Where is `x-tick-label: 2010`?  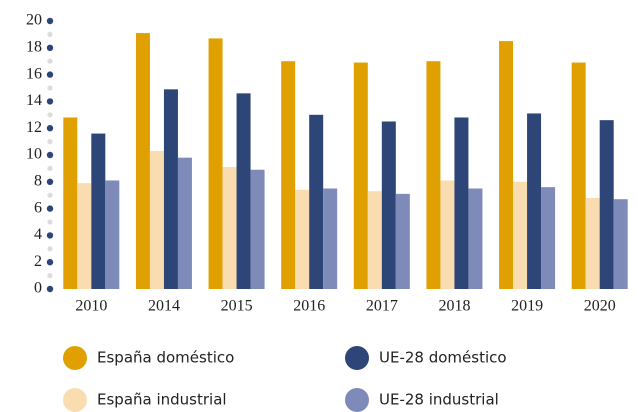
x-tick-label: 2010 is located at coordinates (91, 306).